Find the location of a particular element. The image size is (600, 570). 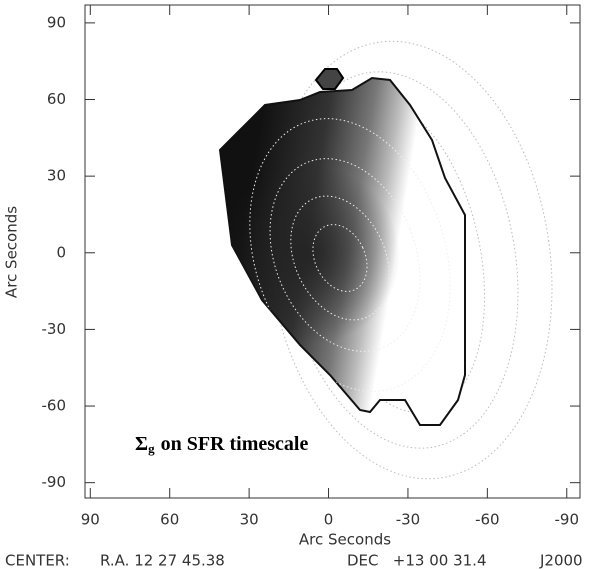

y-tick-label: 60 is located at coordinates (56, 99).